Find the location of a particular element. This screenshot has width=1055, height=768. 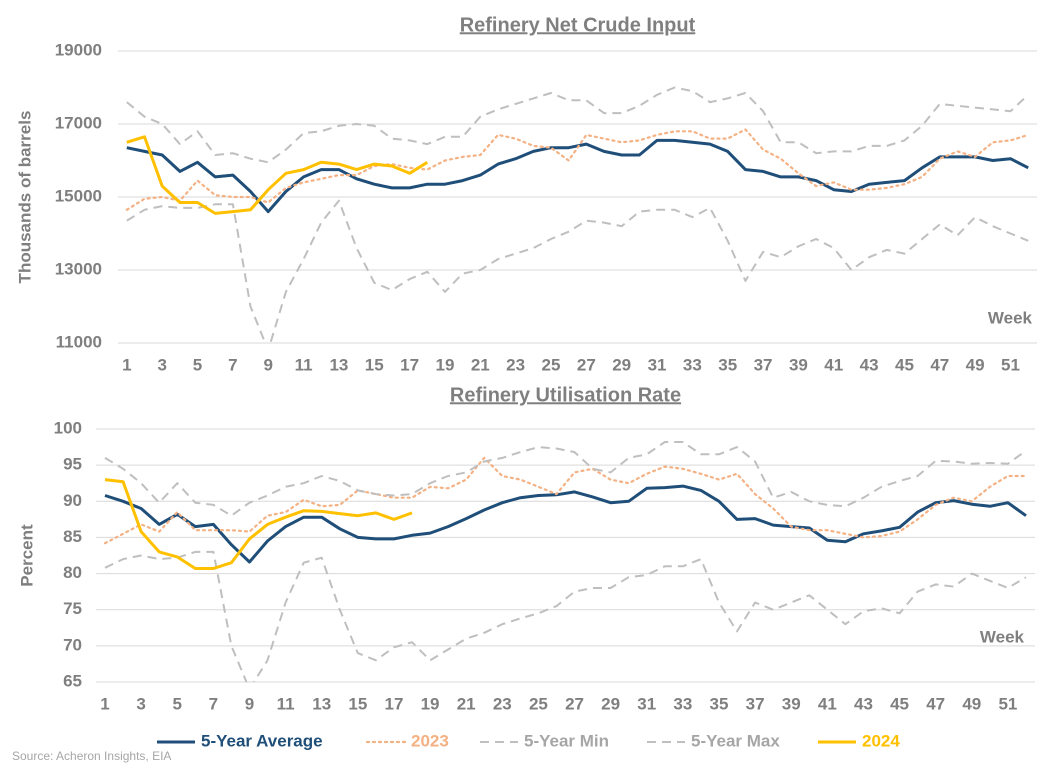

y-tick-label: 80 is located at coordinates (72, 572).